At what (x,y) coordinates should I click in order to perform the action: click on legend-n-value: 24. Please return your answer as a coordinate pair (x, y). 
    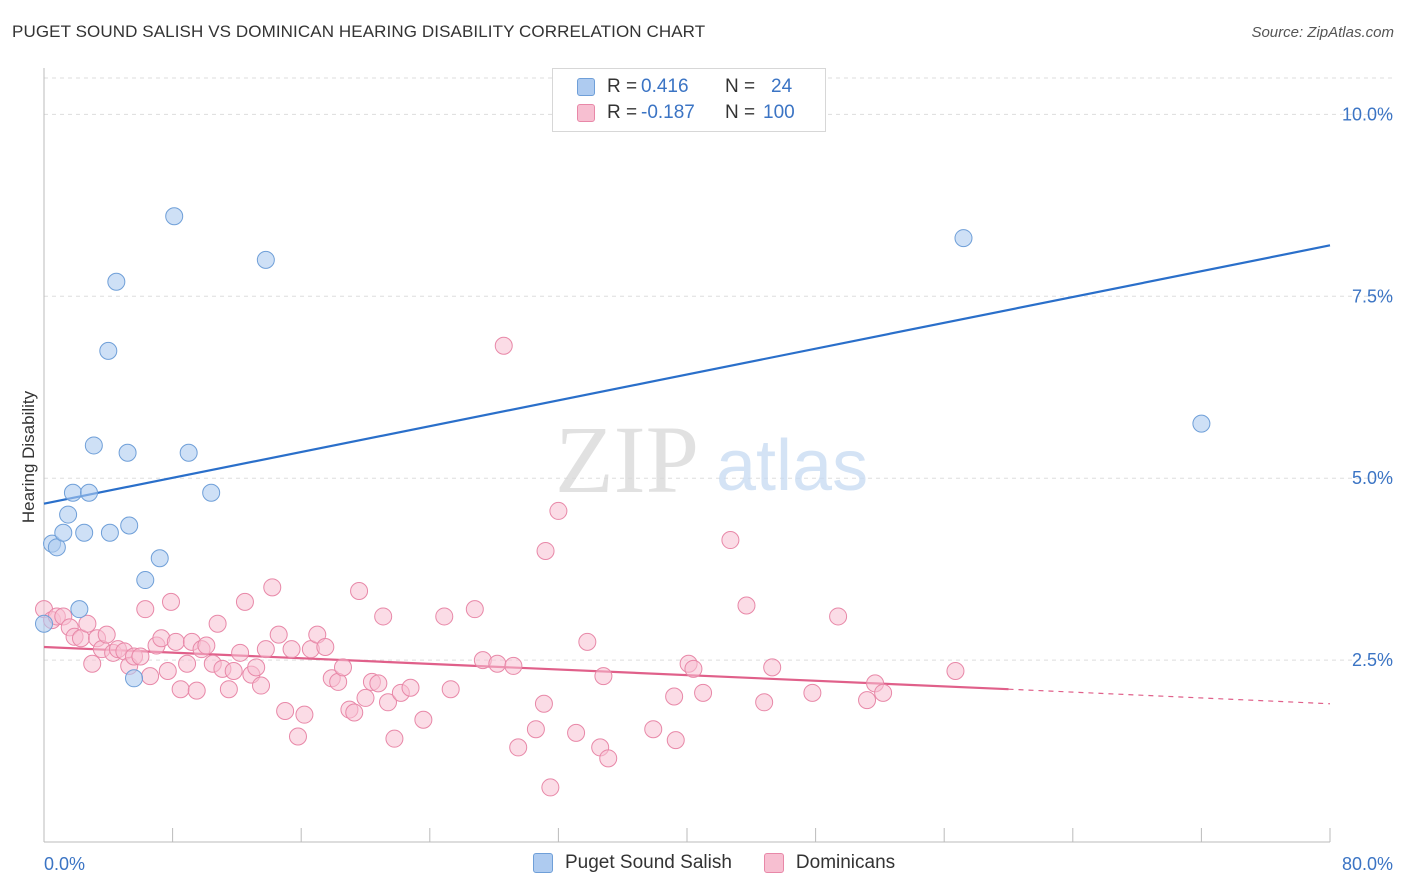
    Looking at the image, I should click on (782, 86).